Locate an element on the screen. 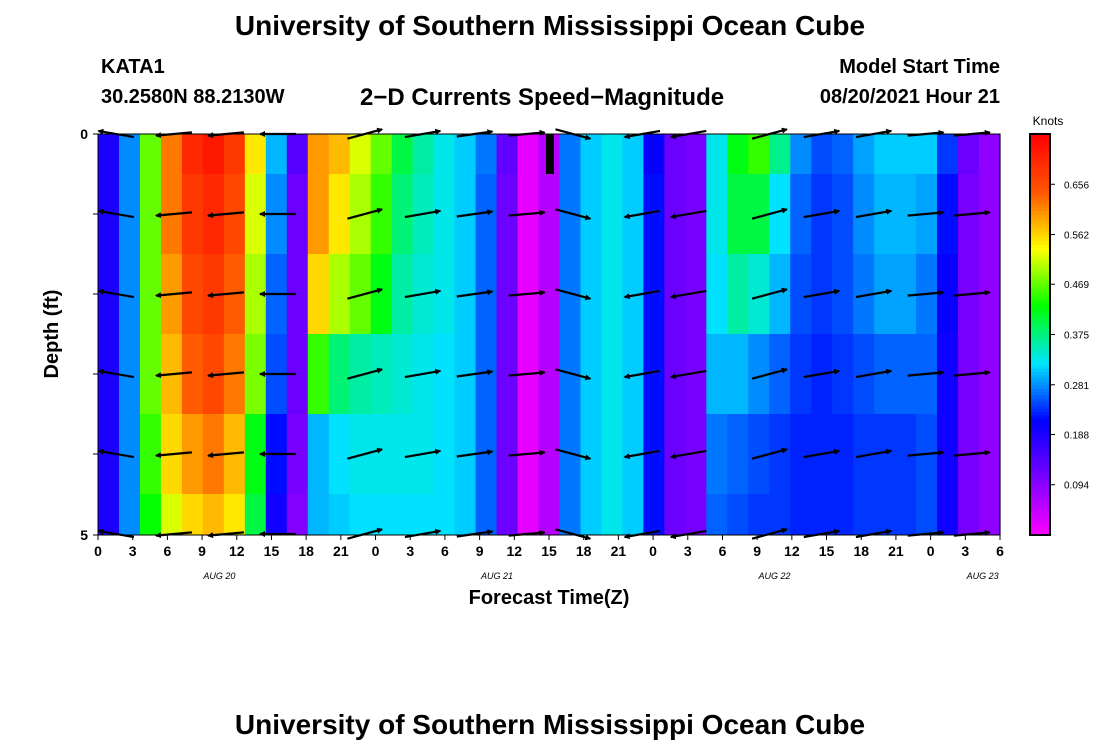  x-tick-label: 21 is located at coordinates (896, 551).